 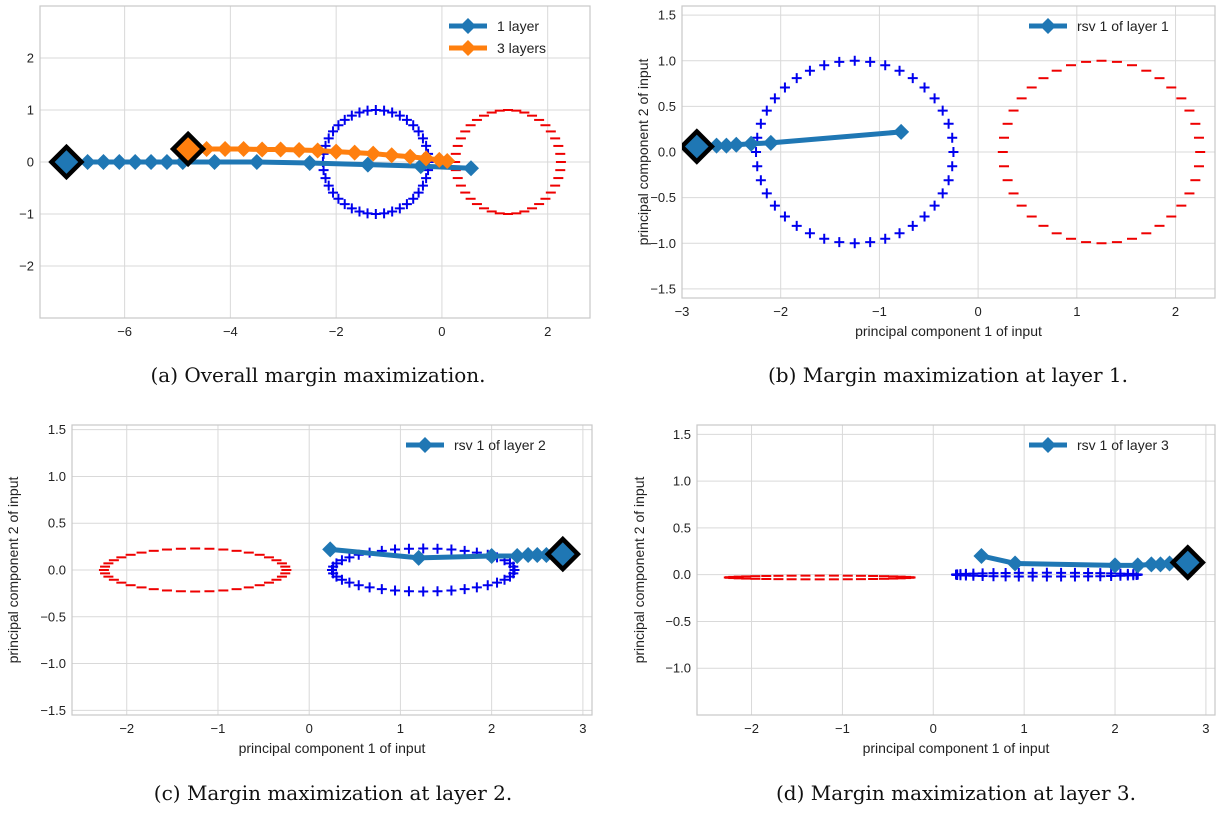 I want to click on legend-label: 3 layers, so click(x=521, y=48).